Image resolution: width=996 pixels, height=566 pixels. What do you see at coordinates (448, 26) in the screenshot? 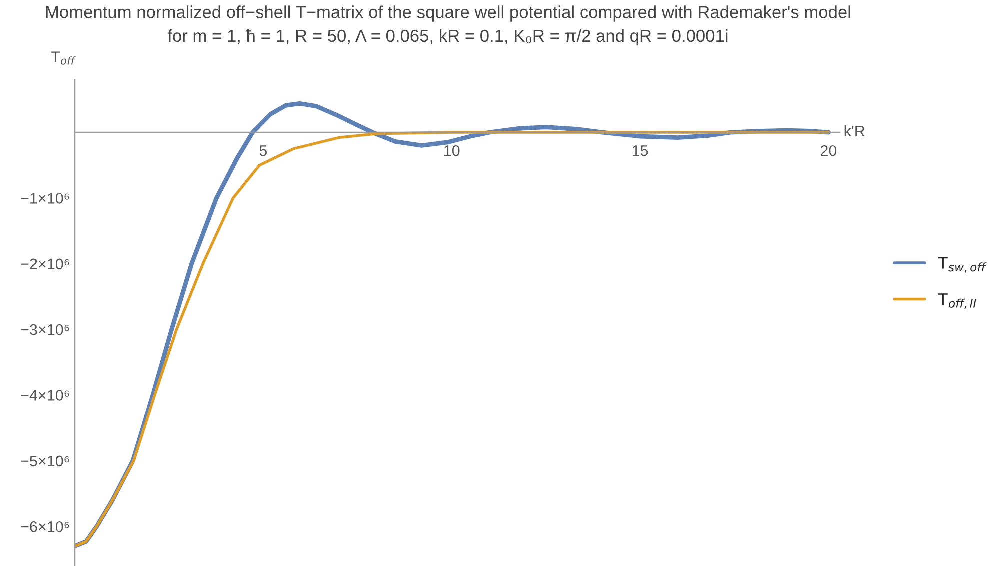
I see `chart-title: Momentum normalized off−shell T−matrix of the square well potential compared with Rademaker's model for m = 1, ħ = 1, R = 50, Λ = 0.065, kR = 0.1, K₀R = π/2 and qR = 0.0001i` at bounding box center [448, 26].